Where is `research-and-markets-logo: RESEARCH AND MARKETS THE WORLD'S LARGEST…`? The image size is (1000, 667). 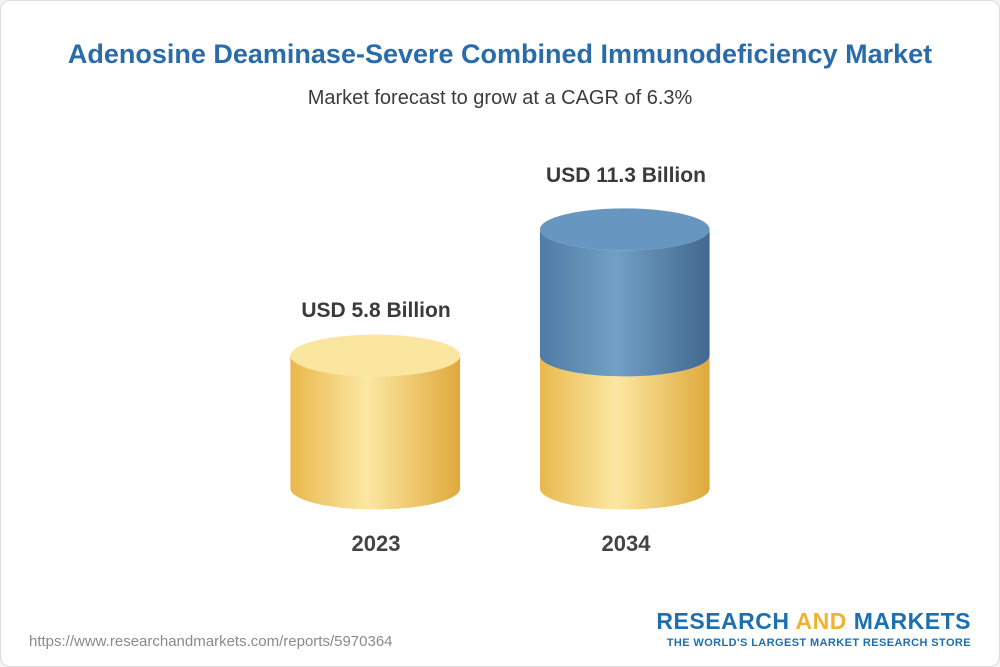
research-and-markets-logo: RESEARCH AND MARKETS THE WORLD'S LARGEST… is located at coordinates (813, 629).